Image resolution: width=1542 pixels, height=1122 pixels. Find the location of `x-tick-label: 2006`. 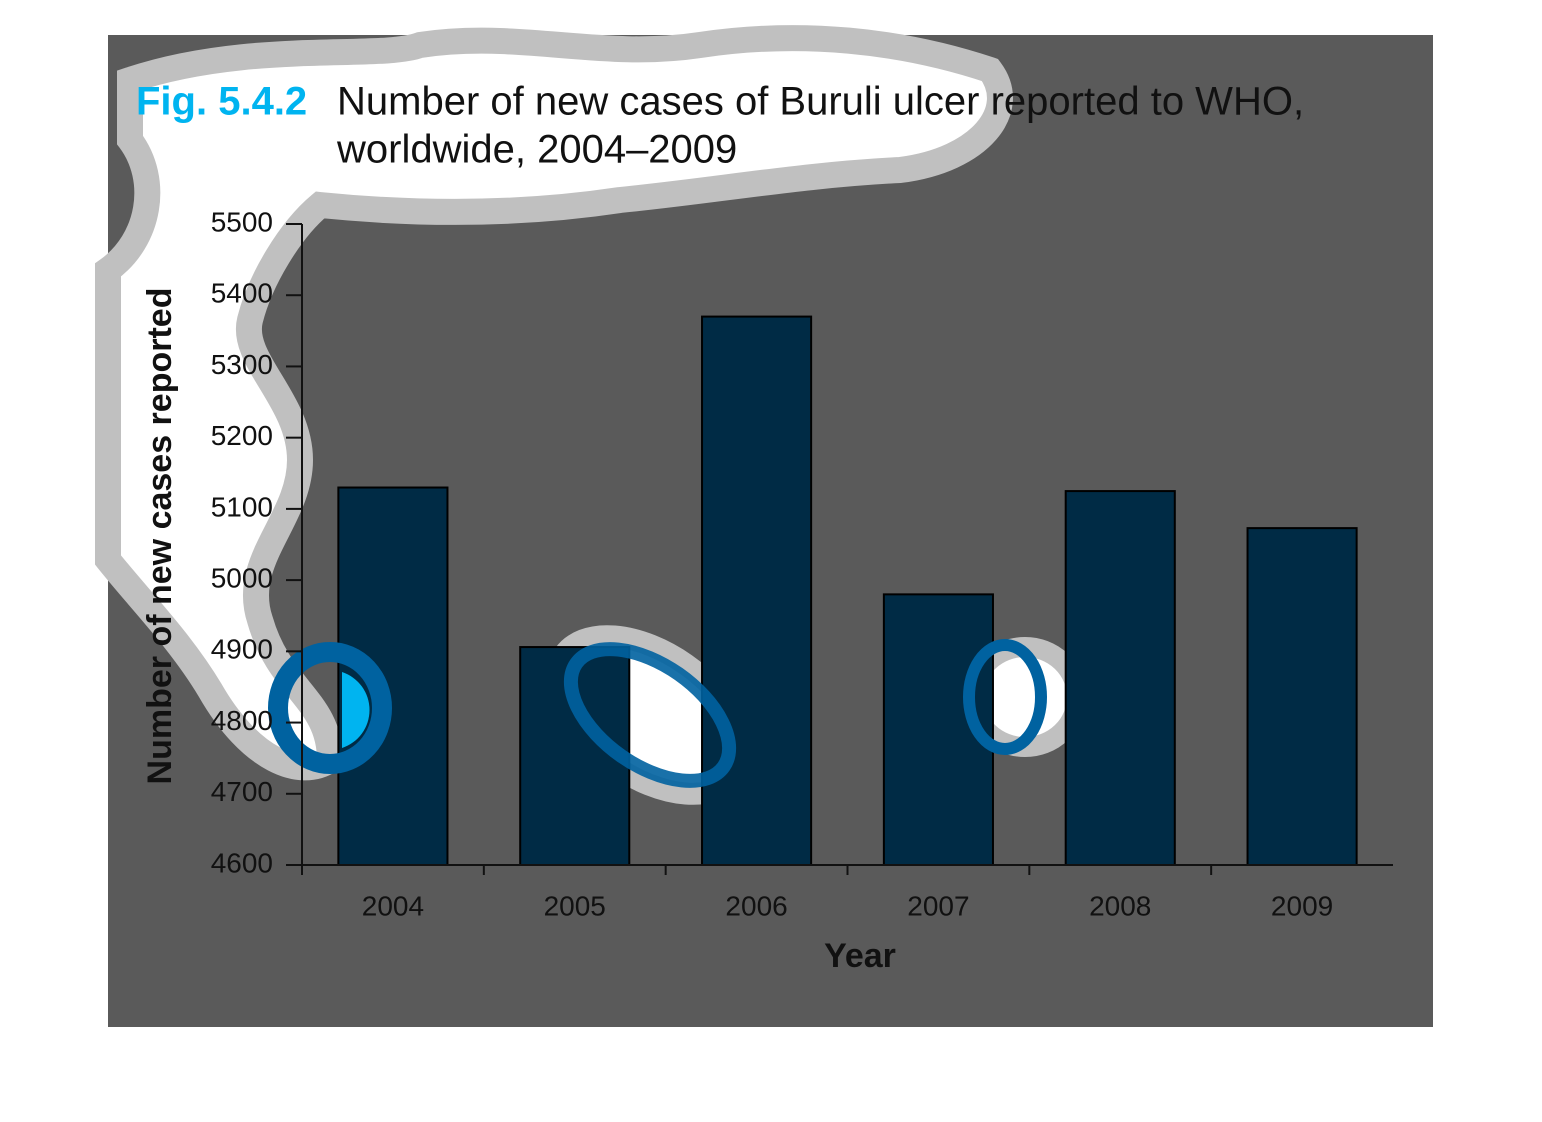

x-tick-label: 2006 is located at coordinates (756, 905).